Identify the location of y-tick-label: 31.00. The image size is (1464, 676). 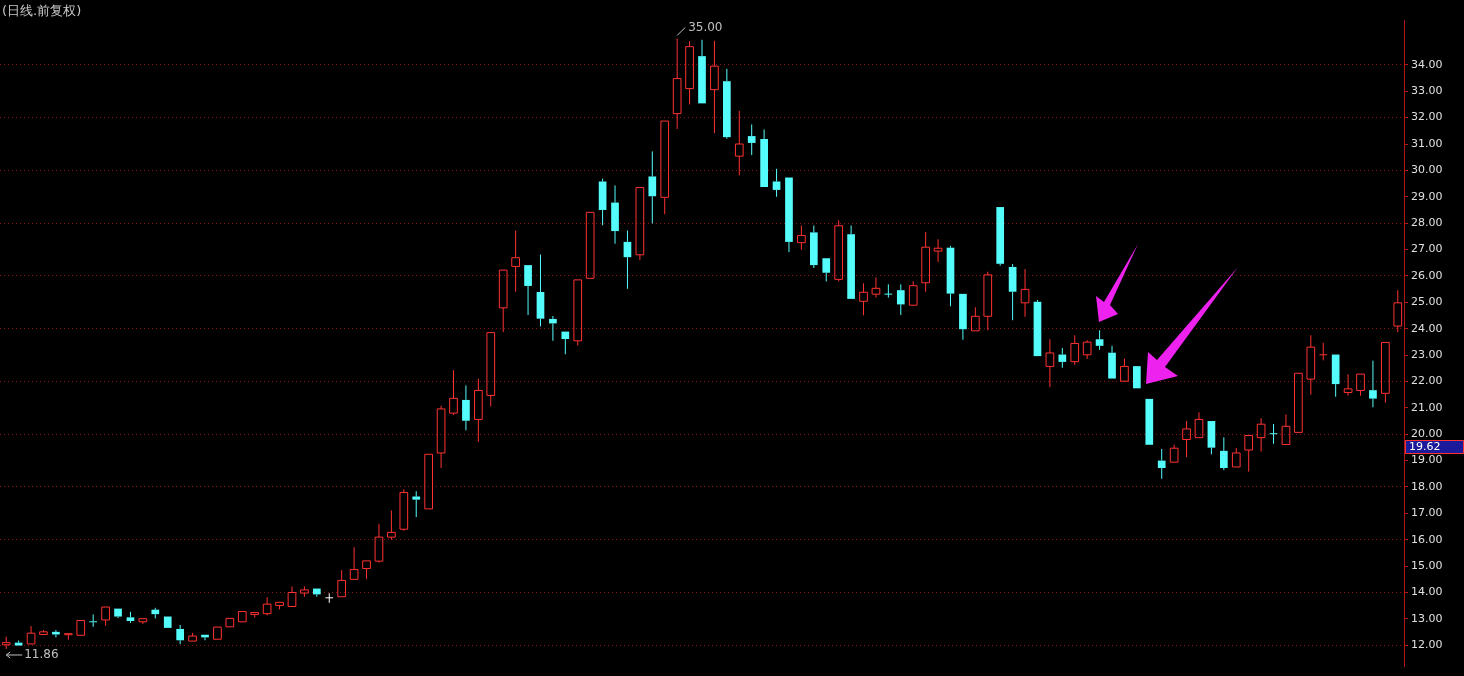
(1427, 143).